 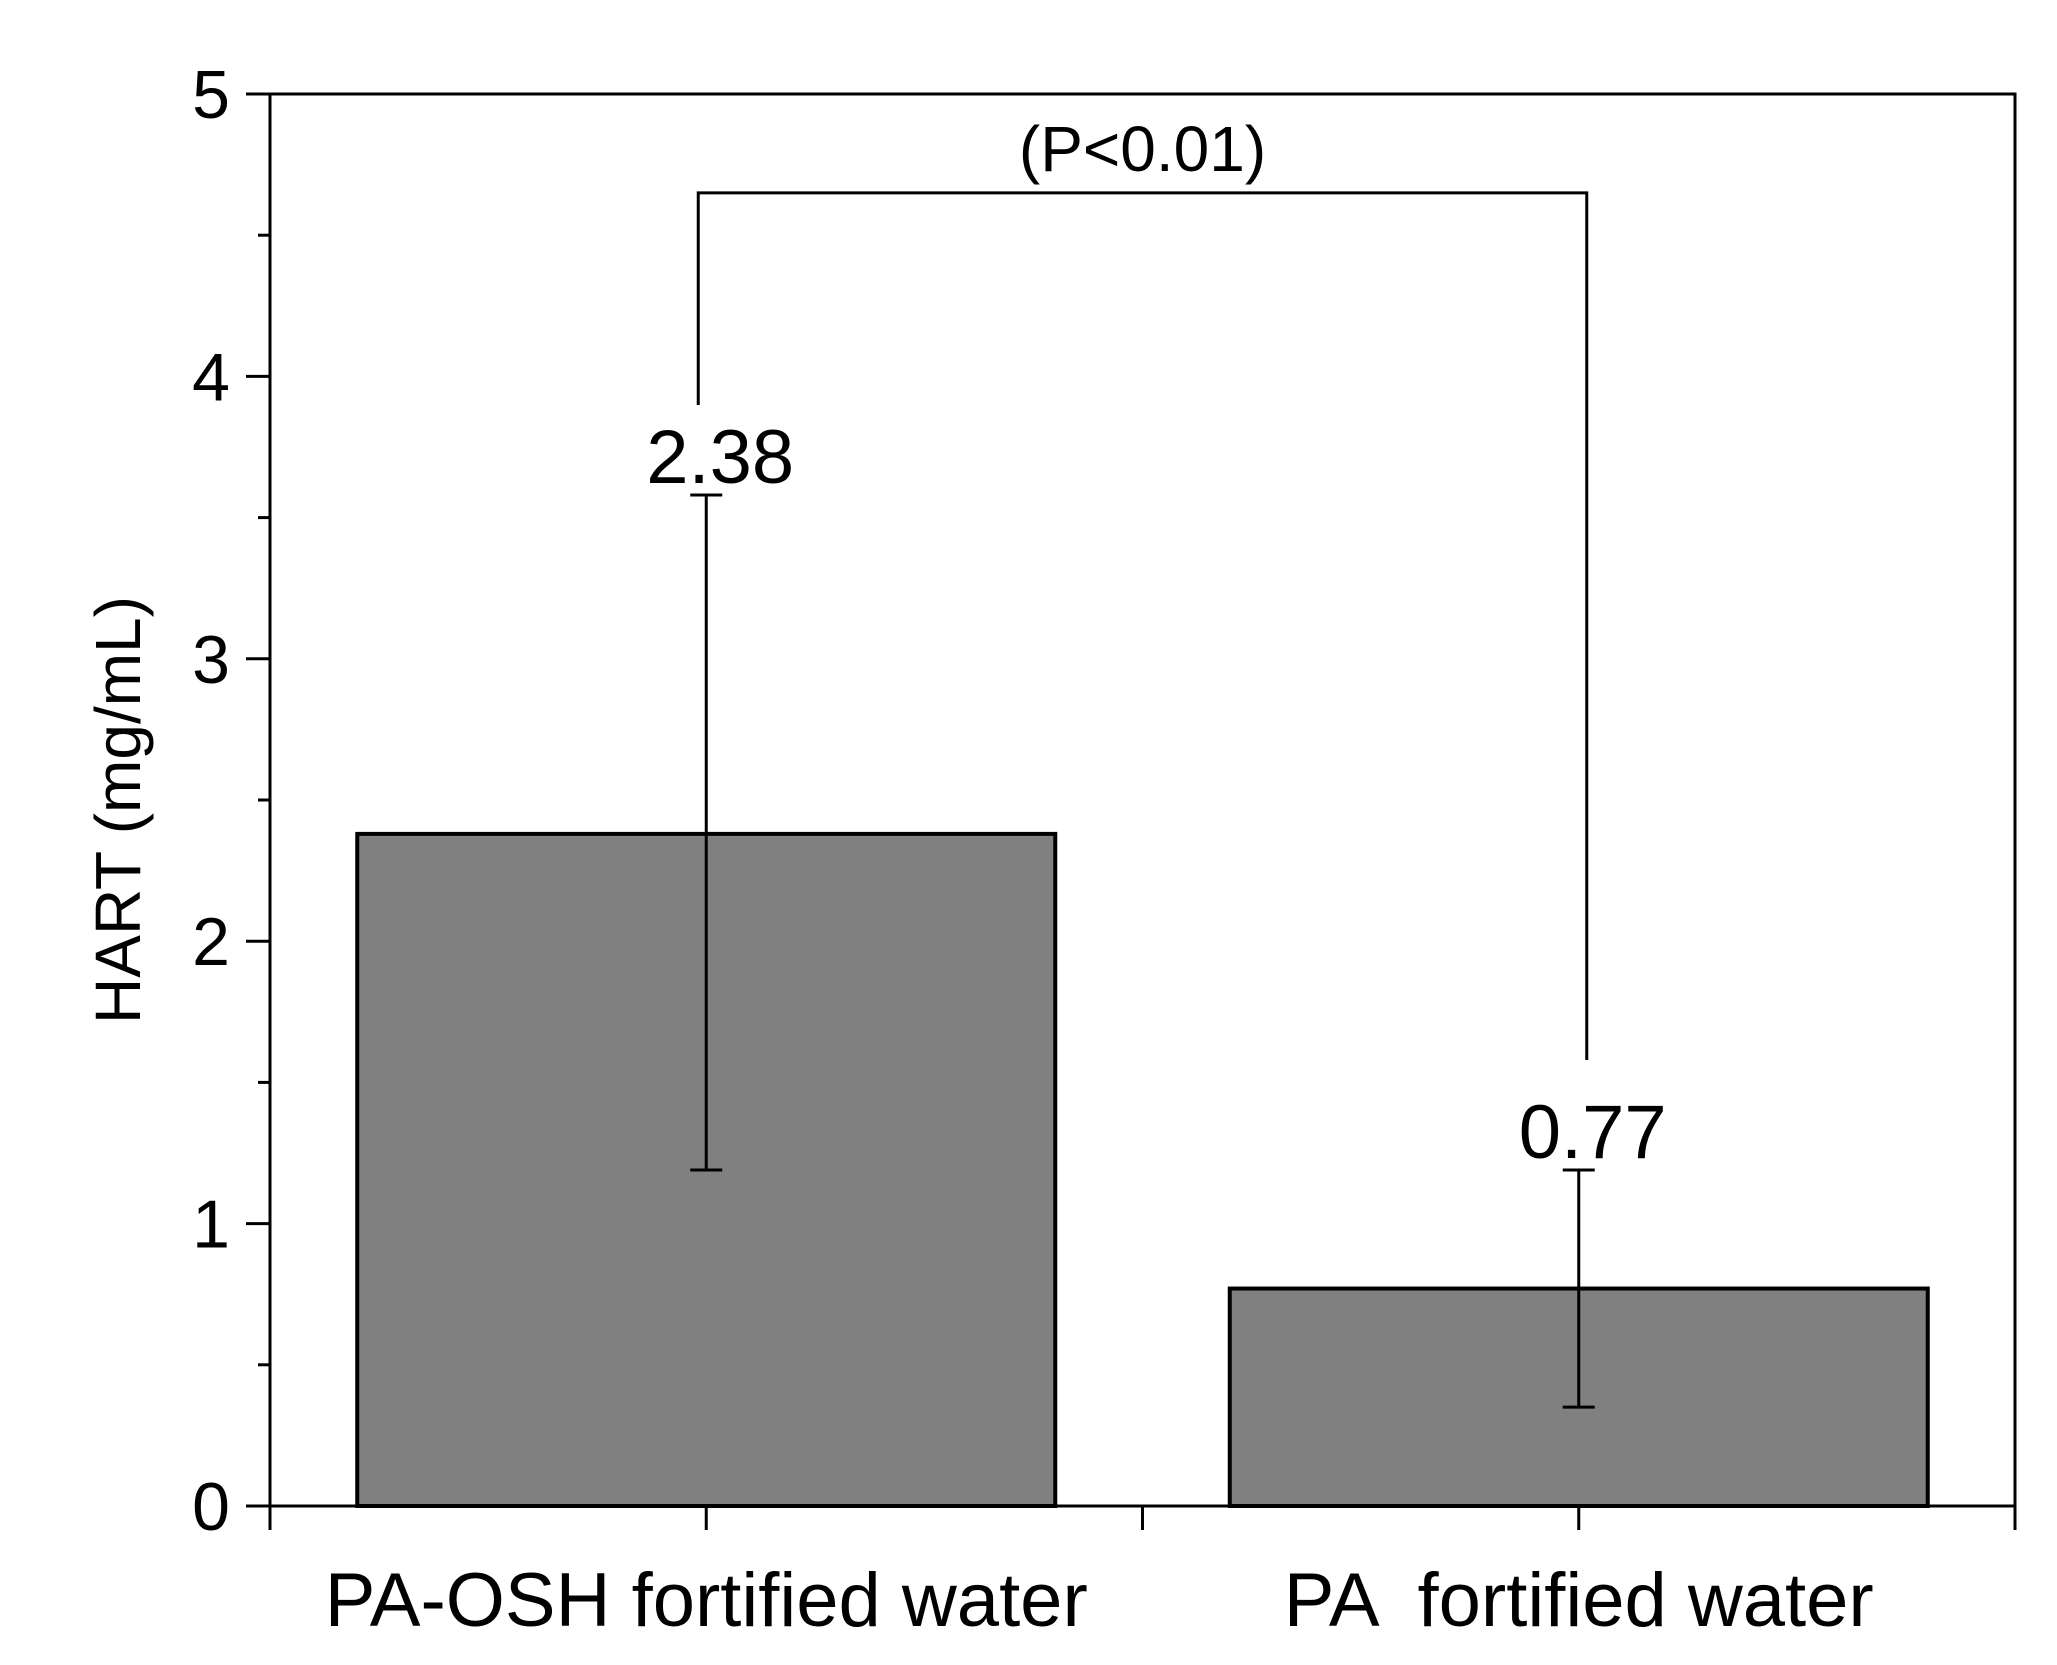 I want to click on y-tick-label: 4, so click(x=211, y=377).